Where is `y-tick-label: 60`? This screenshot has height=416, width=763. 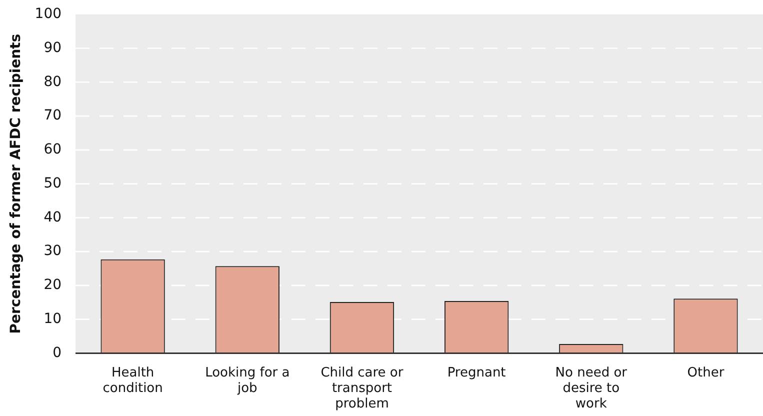
y-tick-label: 60 is located at coordinates (53, 150).